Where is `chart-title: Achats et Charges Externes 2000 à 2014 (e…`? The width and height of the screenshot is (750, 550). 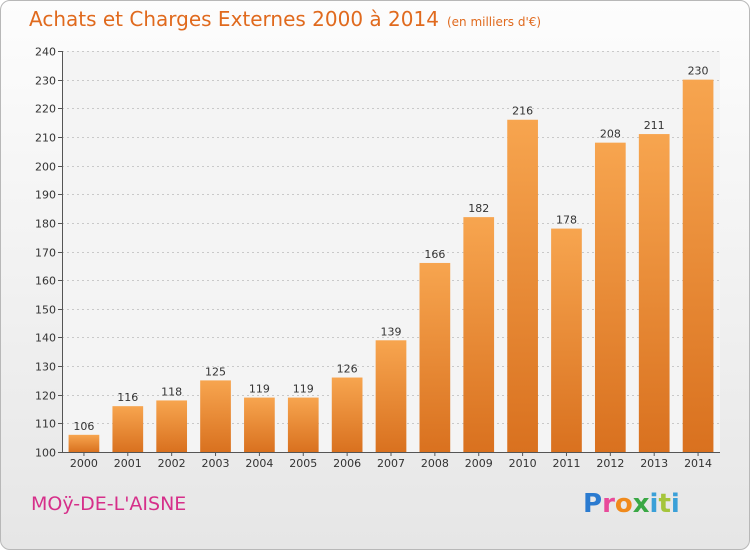 chart-title: Achats et Charges Externes 2000 à 2014 (e… is located at coordinates (285, 19).